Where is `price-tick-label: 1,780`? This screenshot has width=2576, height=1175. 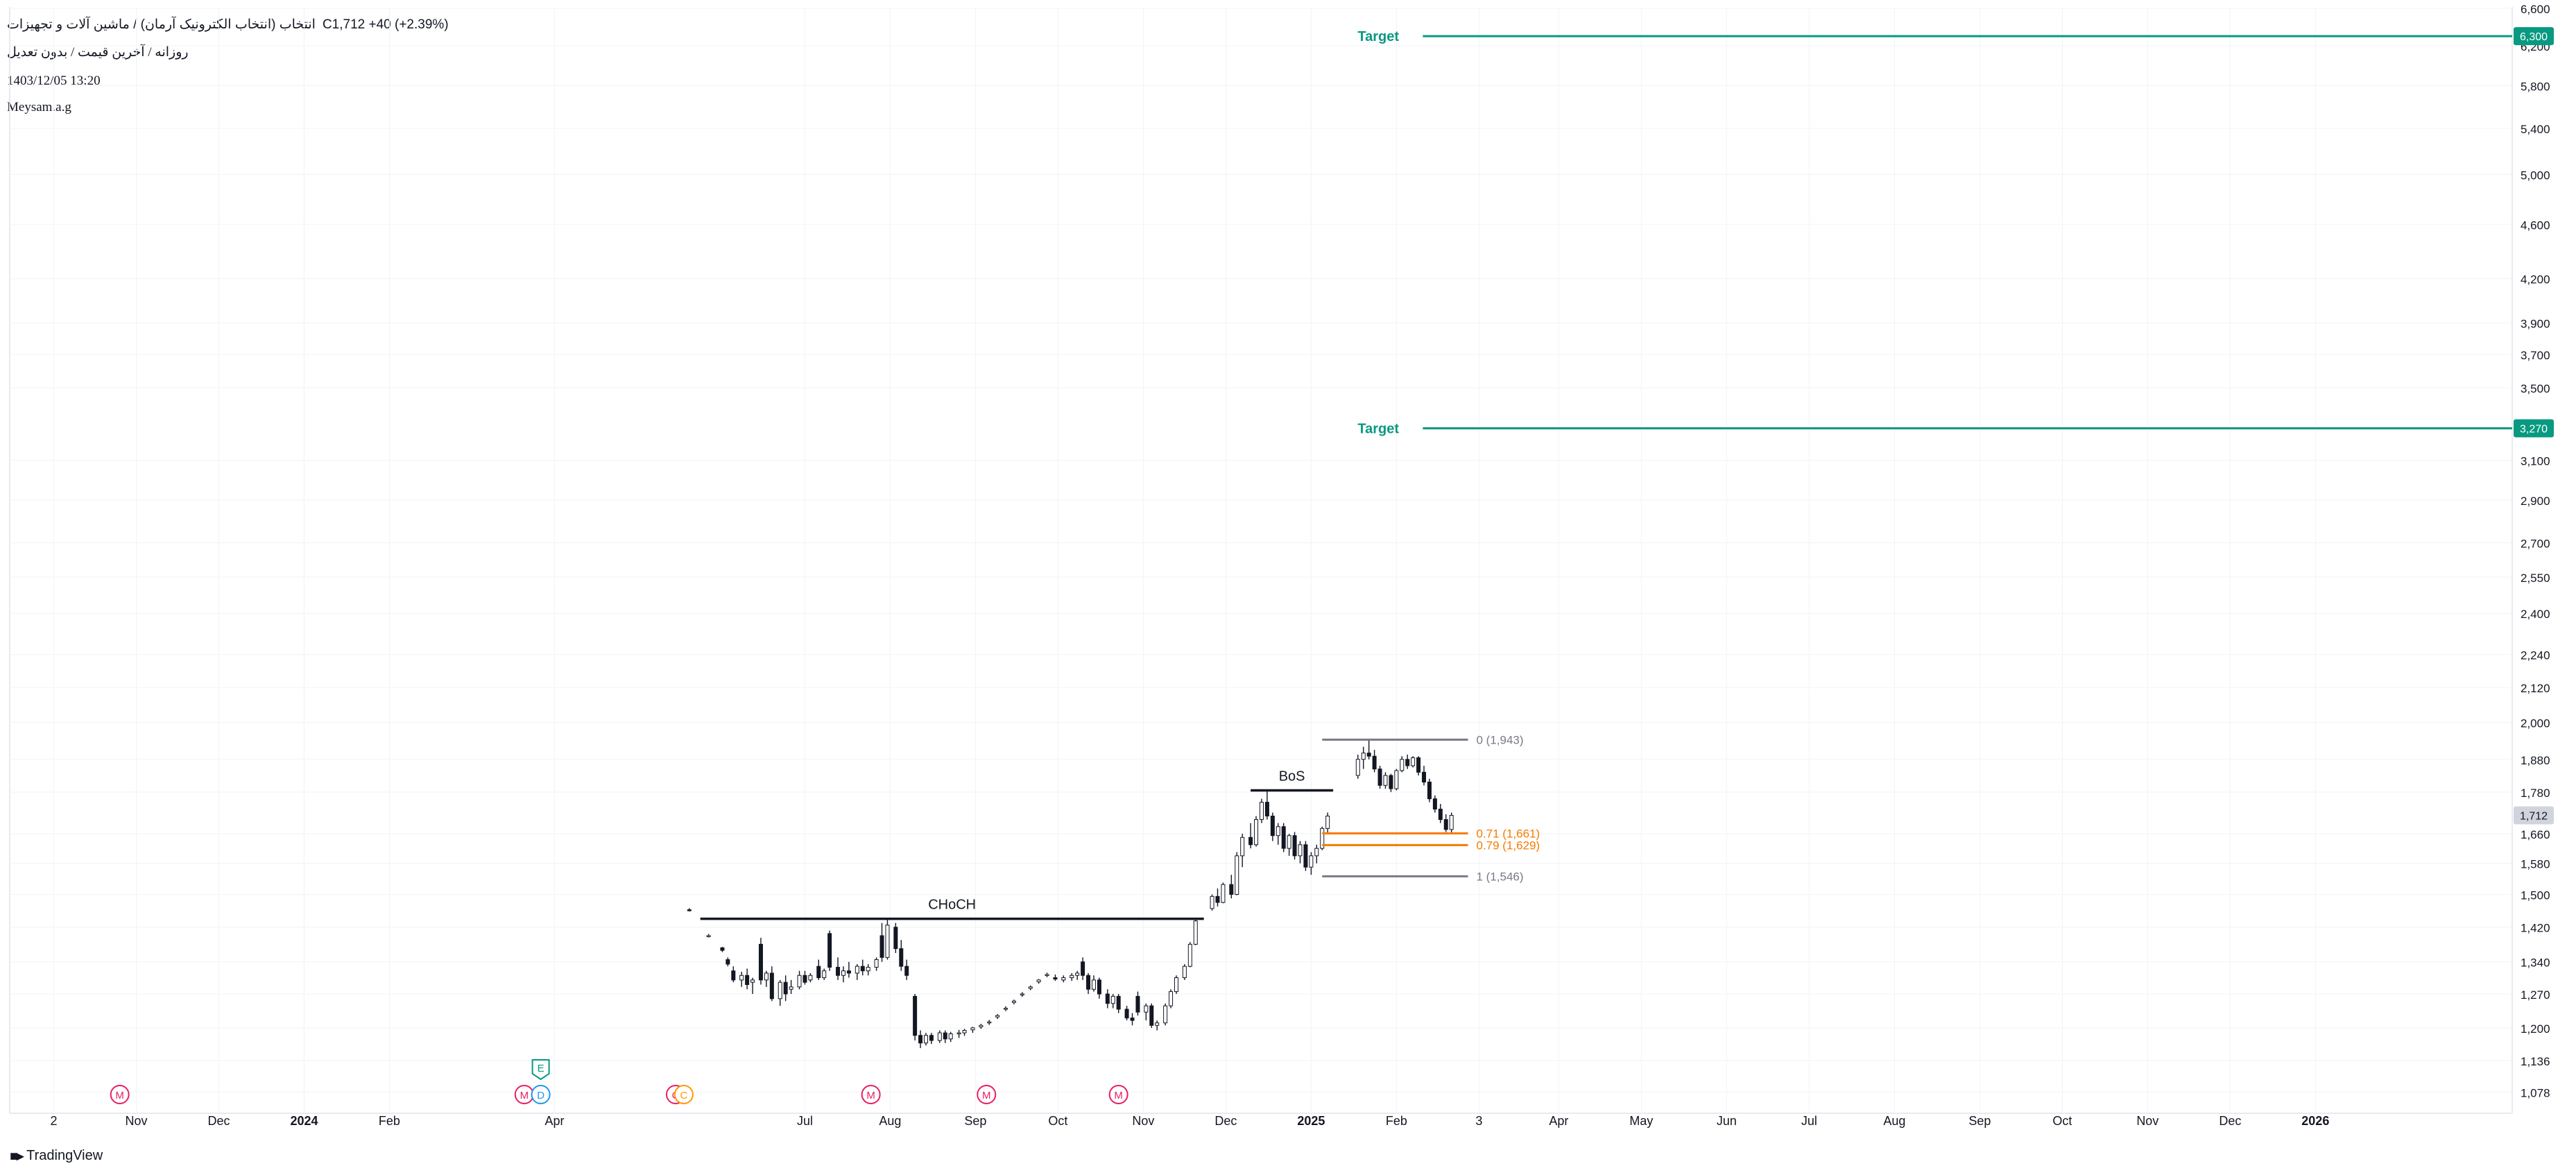 price-tick-label: 1,780 is located at coordinates (2535, 793).